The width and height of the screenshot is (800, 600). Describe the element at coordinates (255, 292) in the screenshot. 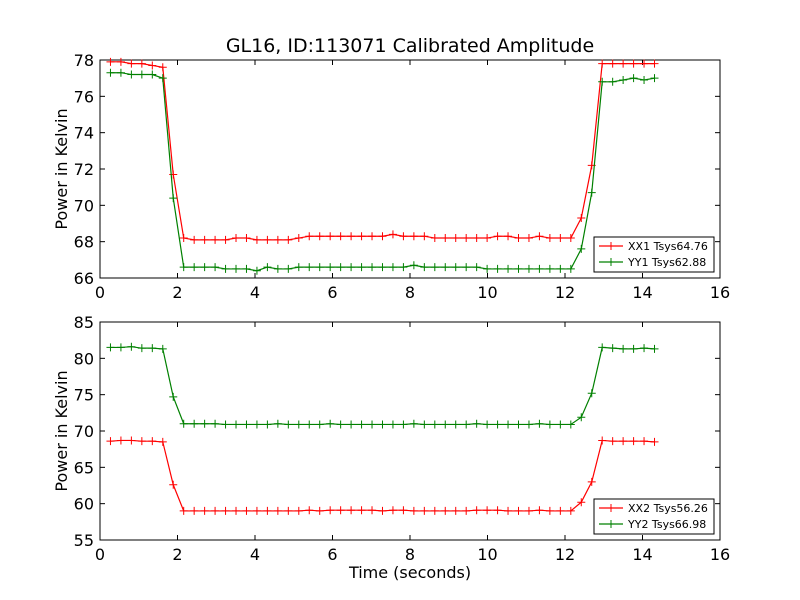

I see `x-tick-label: 4` at that location.